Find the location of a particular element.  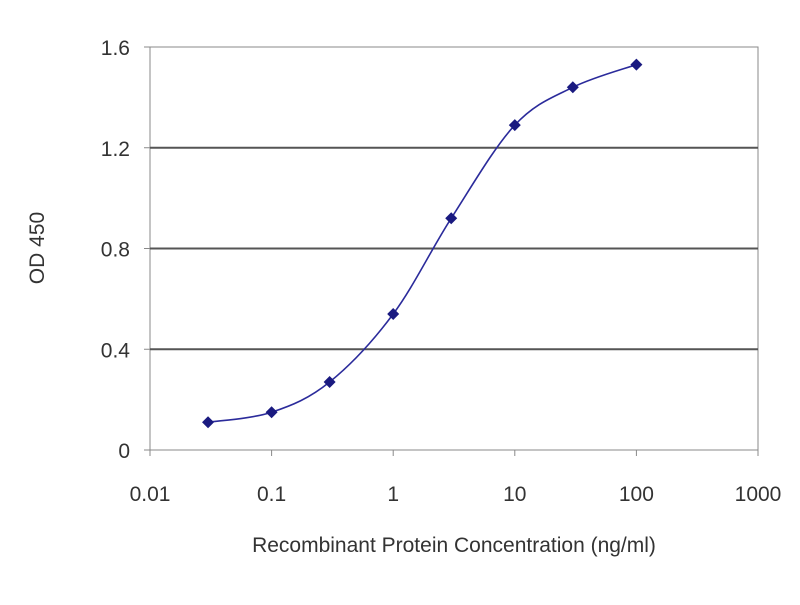

y-tick-label: 0.4 is located at coordinates (116, 350).